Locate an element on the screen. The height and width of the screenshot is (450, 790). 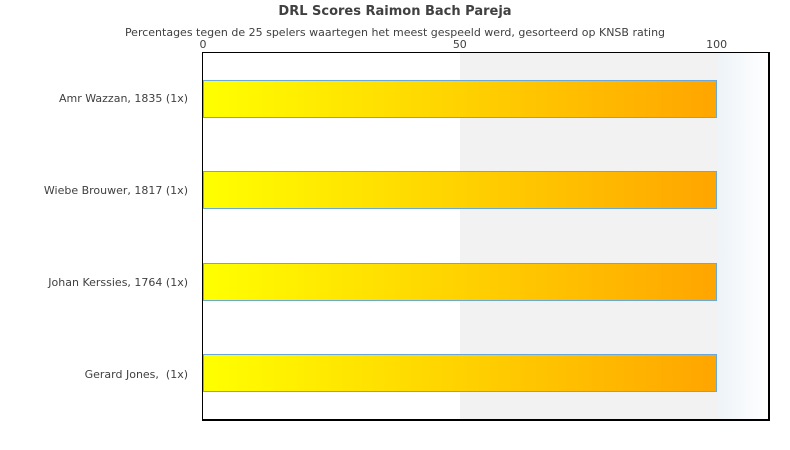
x-axis-tick-label: 100 is located at coordinates (717, 44).